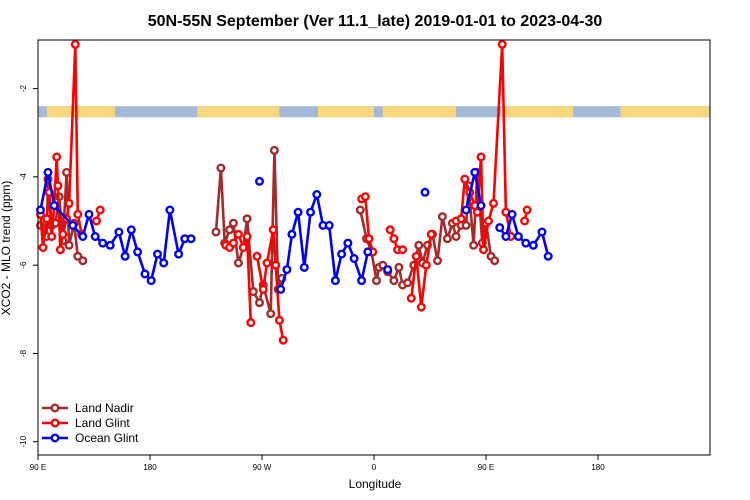  What do you see at coordinates (324, 241) in the screenshot?
I see `series-line-ocean-glint` at bounding box center [324, 241].